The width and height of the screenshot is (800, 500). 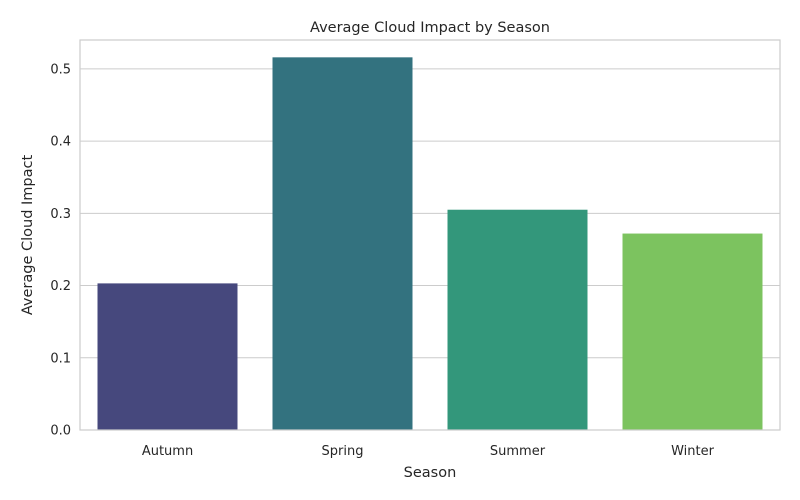 What do you see at coordinates (693, 451) in the screenshot?
I see `x-tick-label: Winter` at bounding box center [693, 451].